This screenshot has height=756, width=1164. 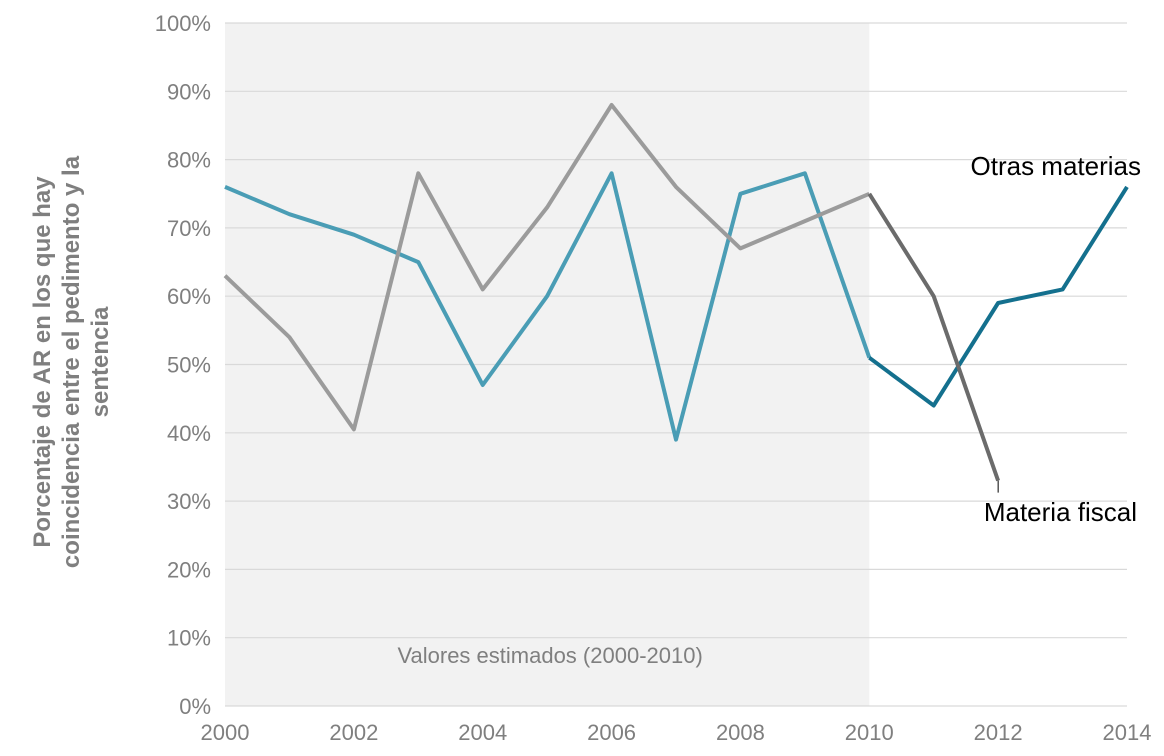 What do you see at coordinates (42, 362) in the screenshot?
I see `y-axis-label-line: Porcentaje de AR en los que hay` at bounding box center [42, 362].